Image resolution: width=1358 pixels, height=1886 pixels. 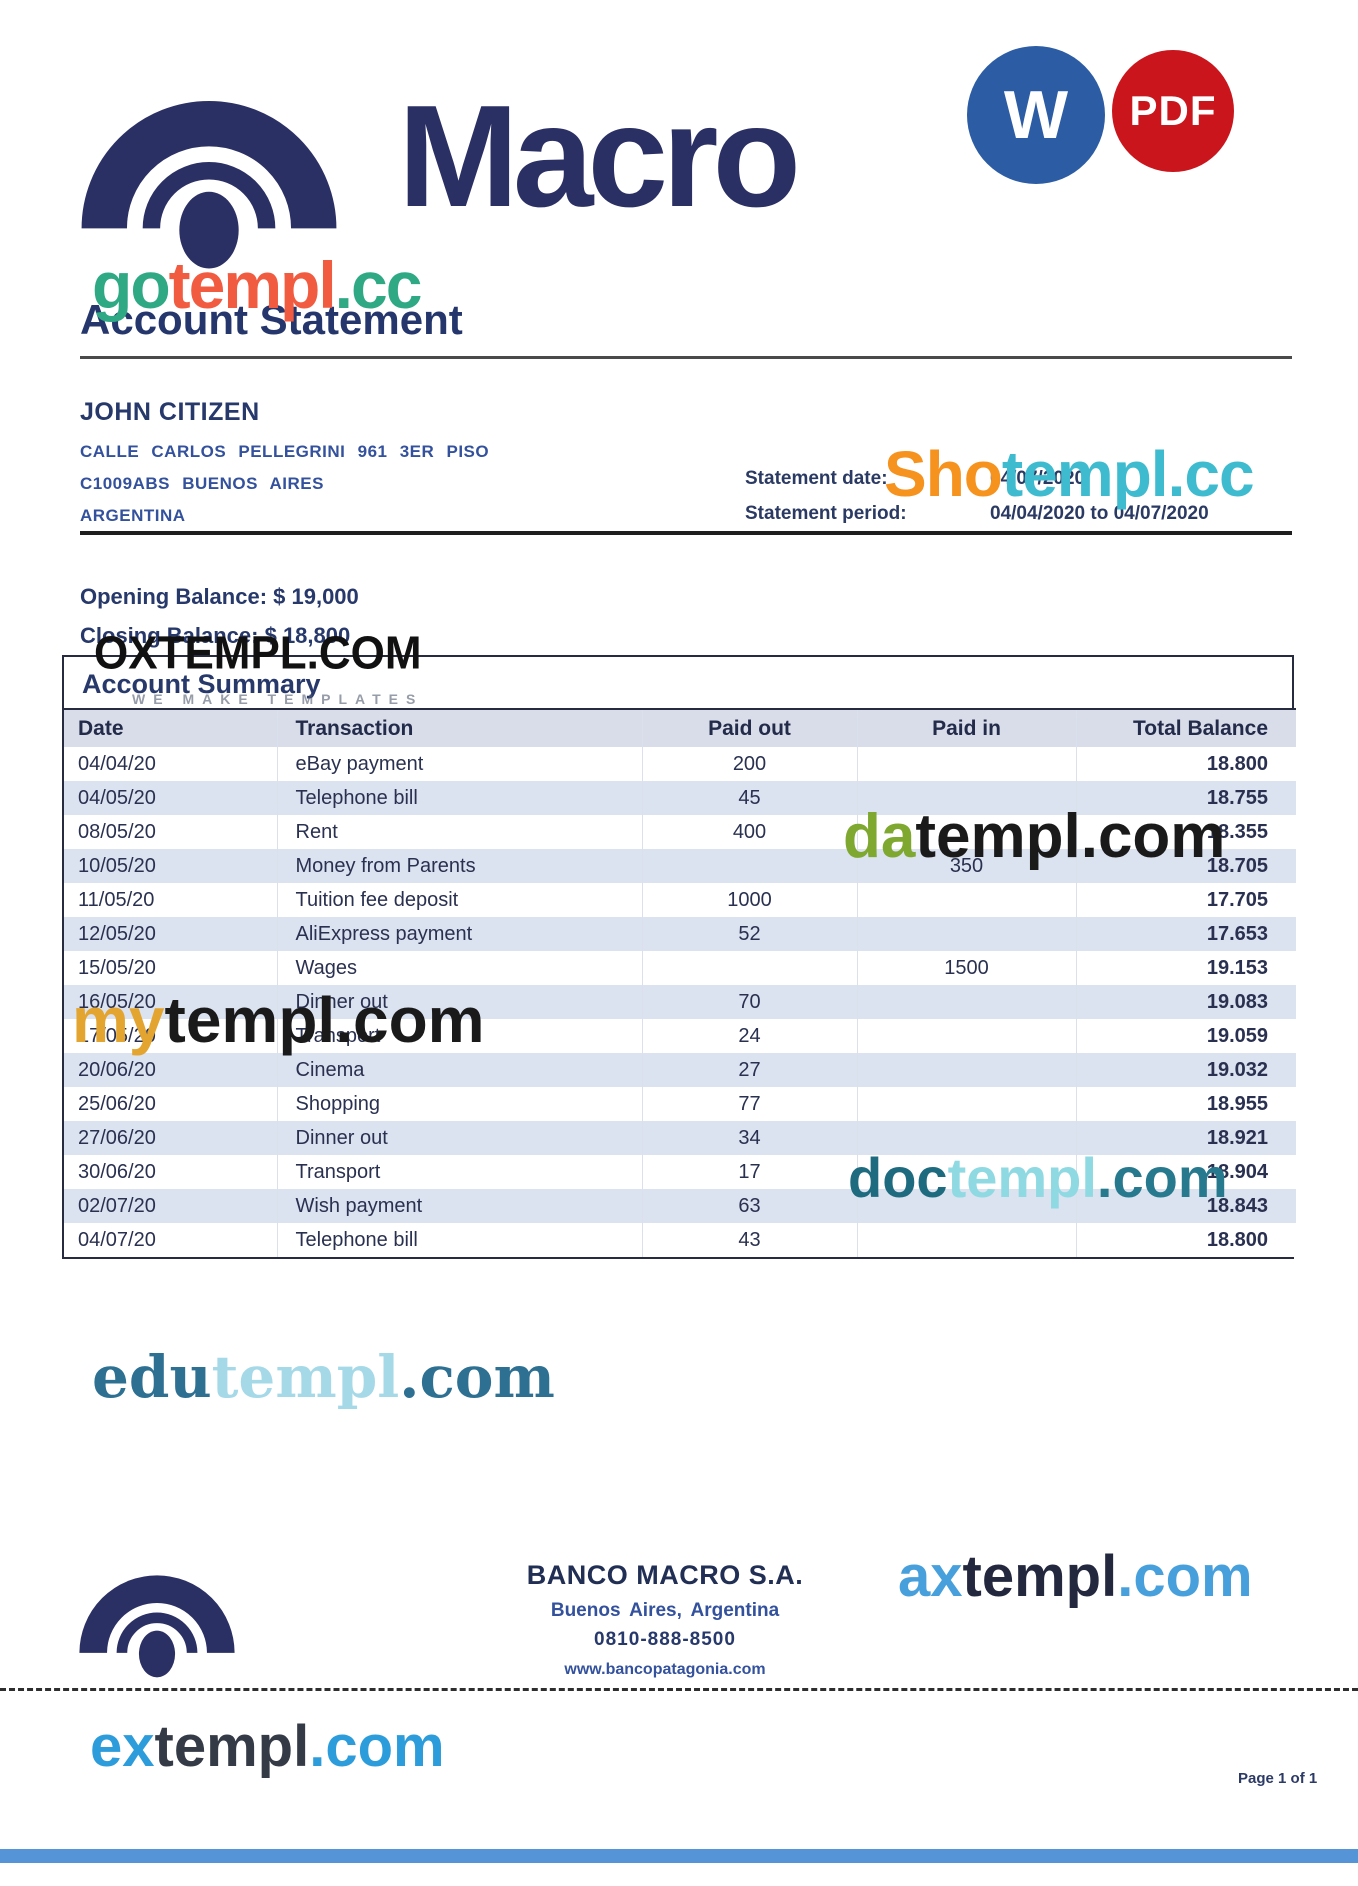 What do you see at coordinates (215, 635) in the screenshot?
I see `closing-balance: Closing Balance: $ 18,800` at bounding box center [215, 635].